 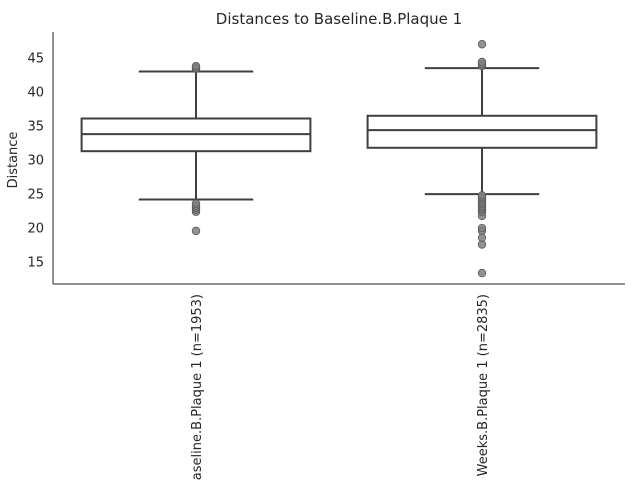 I want to click on x-tick-label: Weeks.B.Plaque 1 (n=2835), so click(x=483, y=385).